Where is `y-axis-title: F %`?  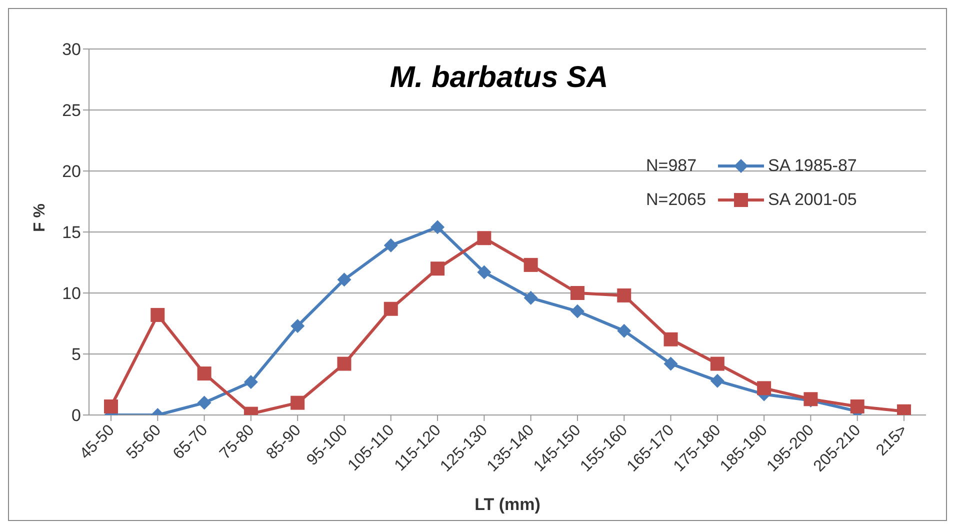
y-axis-title: F % is located at coordinates (40, 218).